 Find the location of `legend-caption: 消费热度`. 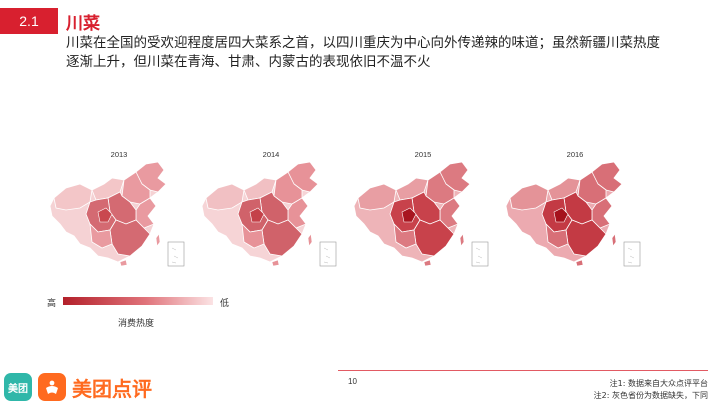

legend-caption: 消费热度 is located at coordinates (136, 324).